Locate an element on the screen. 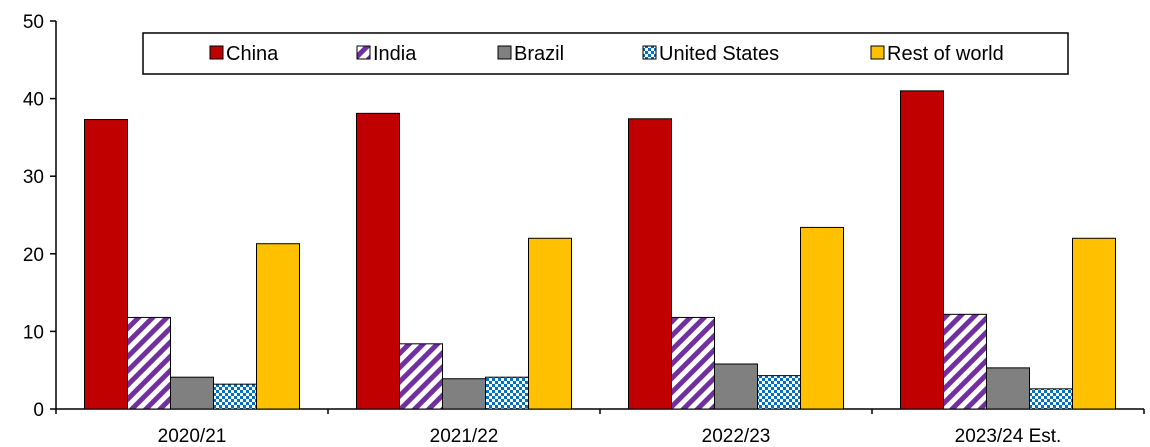  y-tick-label: 50 is located at coordinates (33, 22).